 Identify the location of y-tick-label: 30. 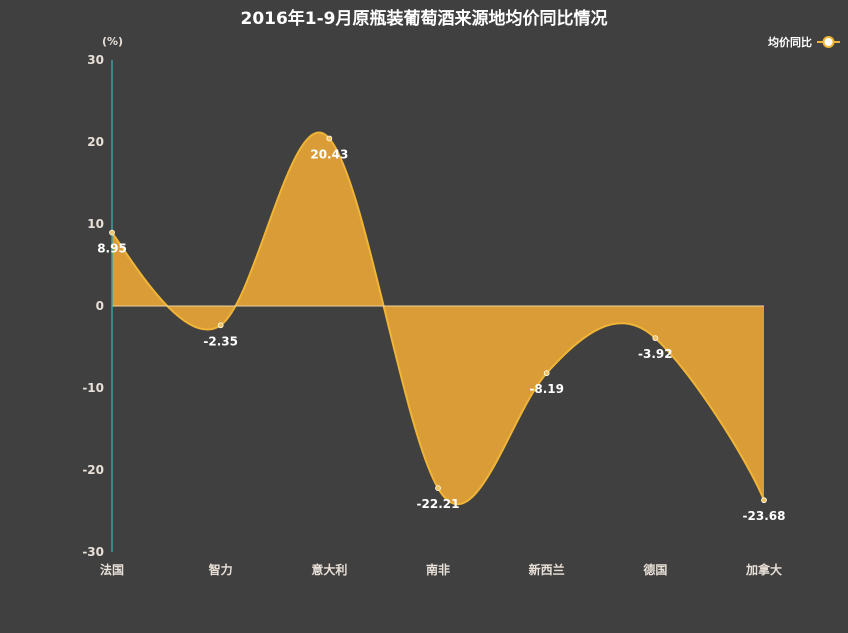
(95, 60).